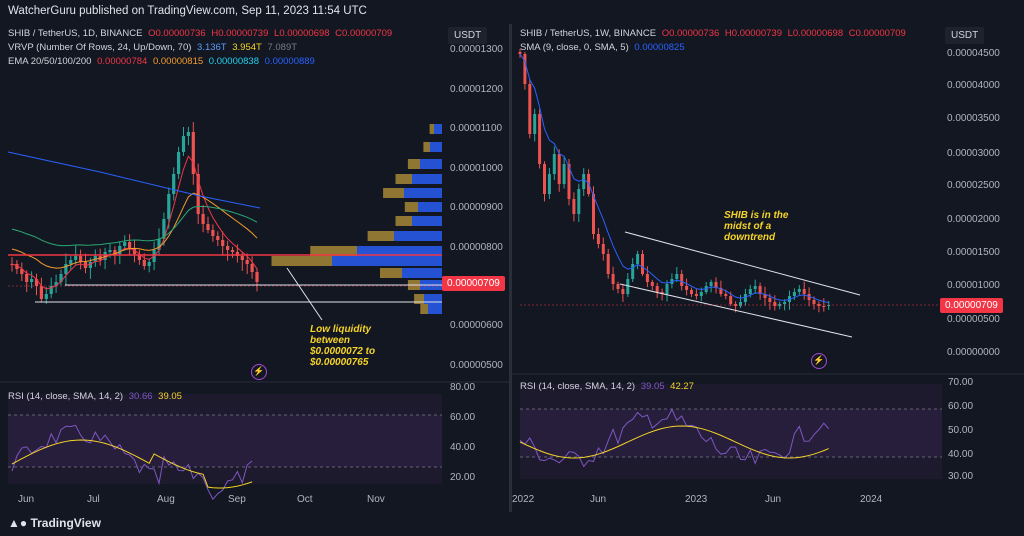 This screenshot has width=1024, height=536. I want to click on time-axis-label: Sep, so click(237, 499).